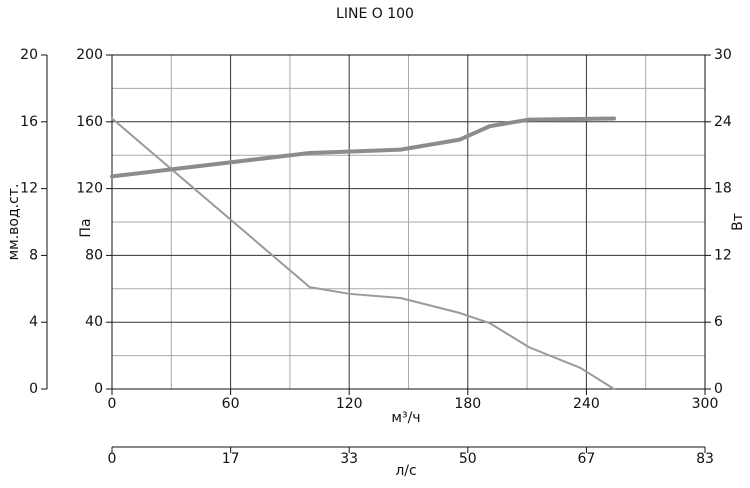 The width and height of the screenshot is (750, 488). I want to click on y2-tick-label: 0, so click(718, 389).